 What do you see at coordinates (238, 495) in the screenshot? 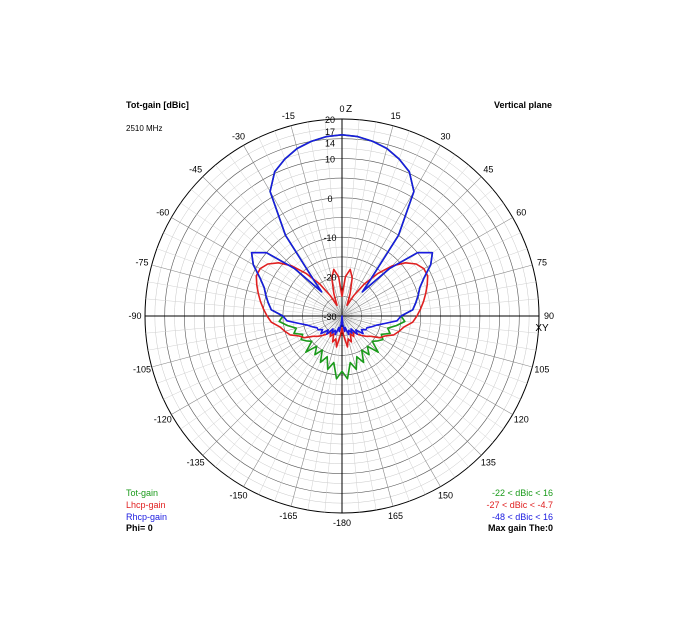
I see `angle-label: -150` at bounding box center [238, 495].